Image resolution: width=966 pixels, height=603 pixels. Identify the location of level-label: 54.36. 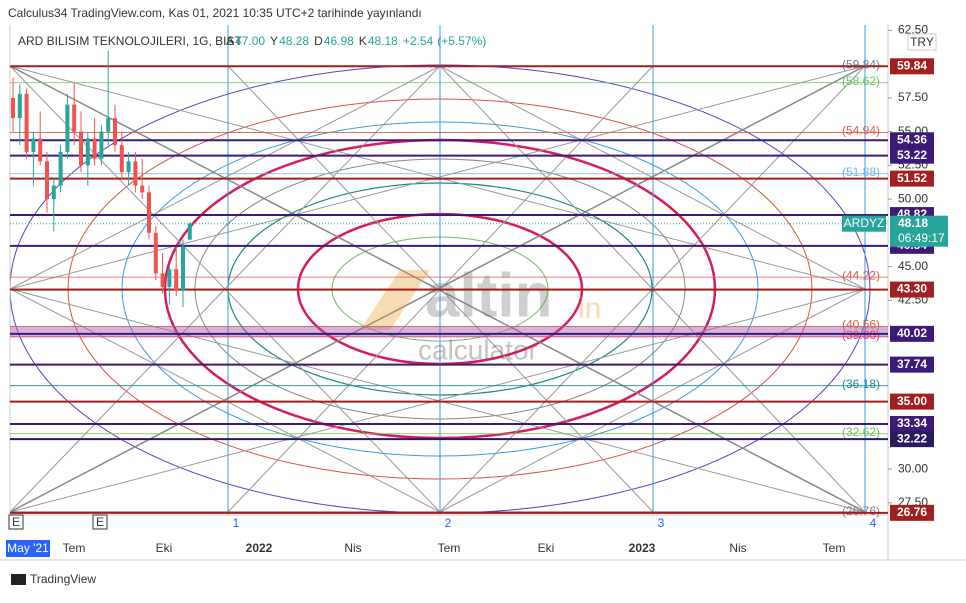
(912, 139).